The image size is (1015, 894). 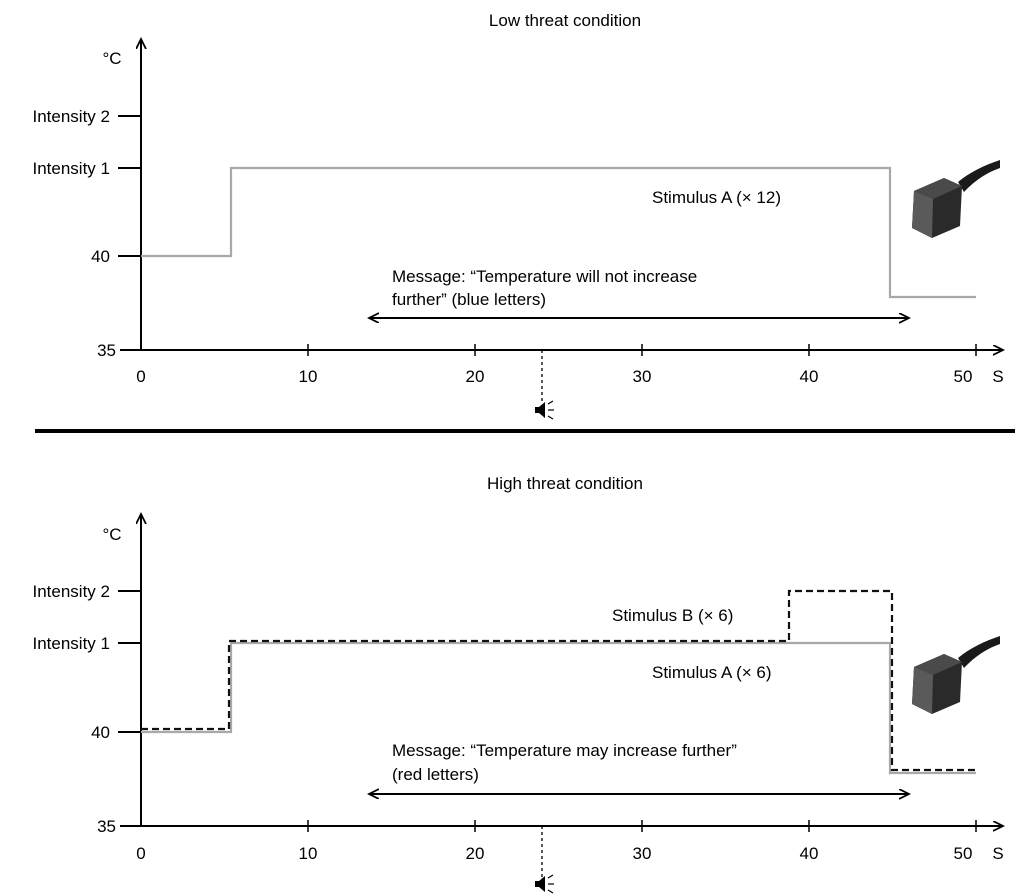 I want to click on stimulus-a-label: Stimulus A (× 6), so click(x=712, y=672).